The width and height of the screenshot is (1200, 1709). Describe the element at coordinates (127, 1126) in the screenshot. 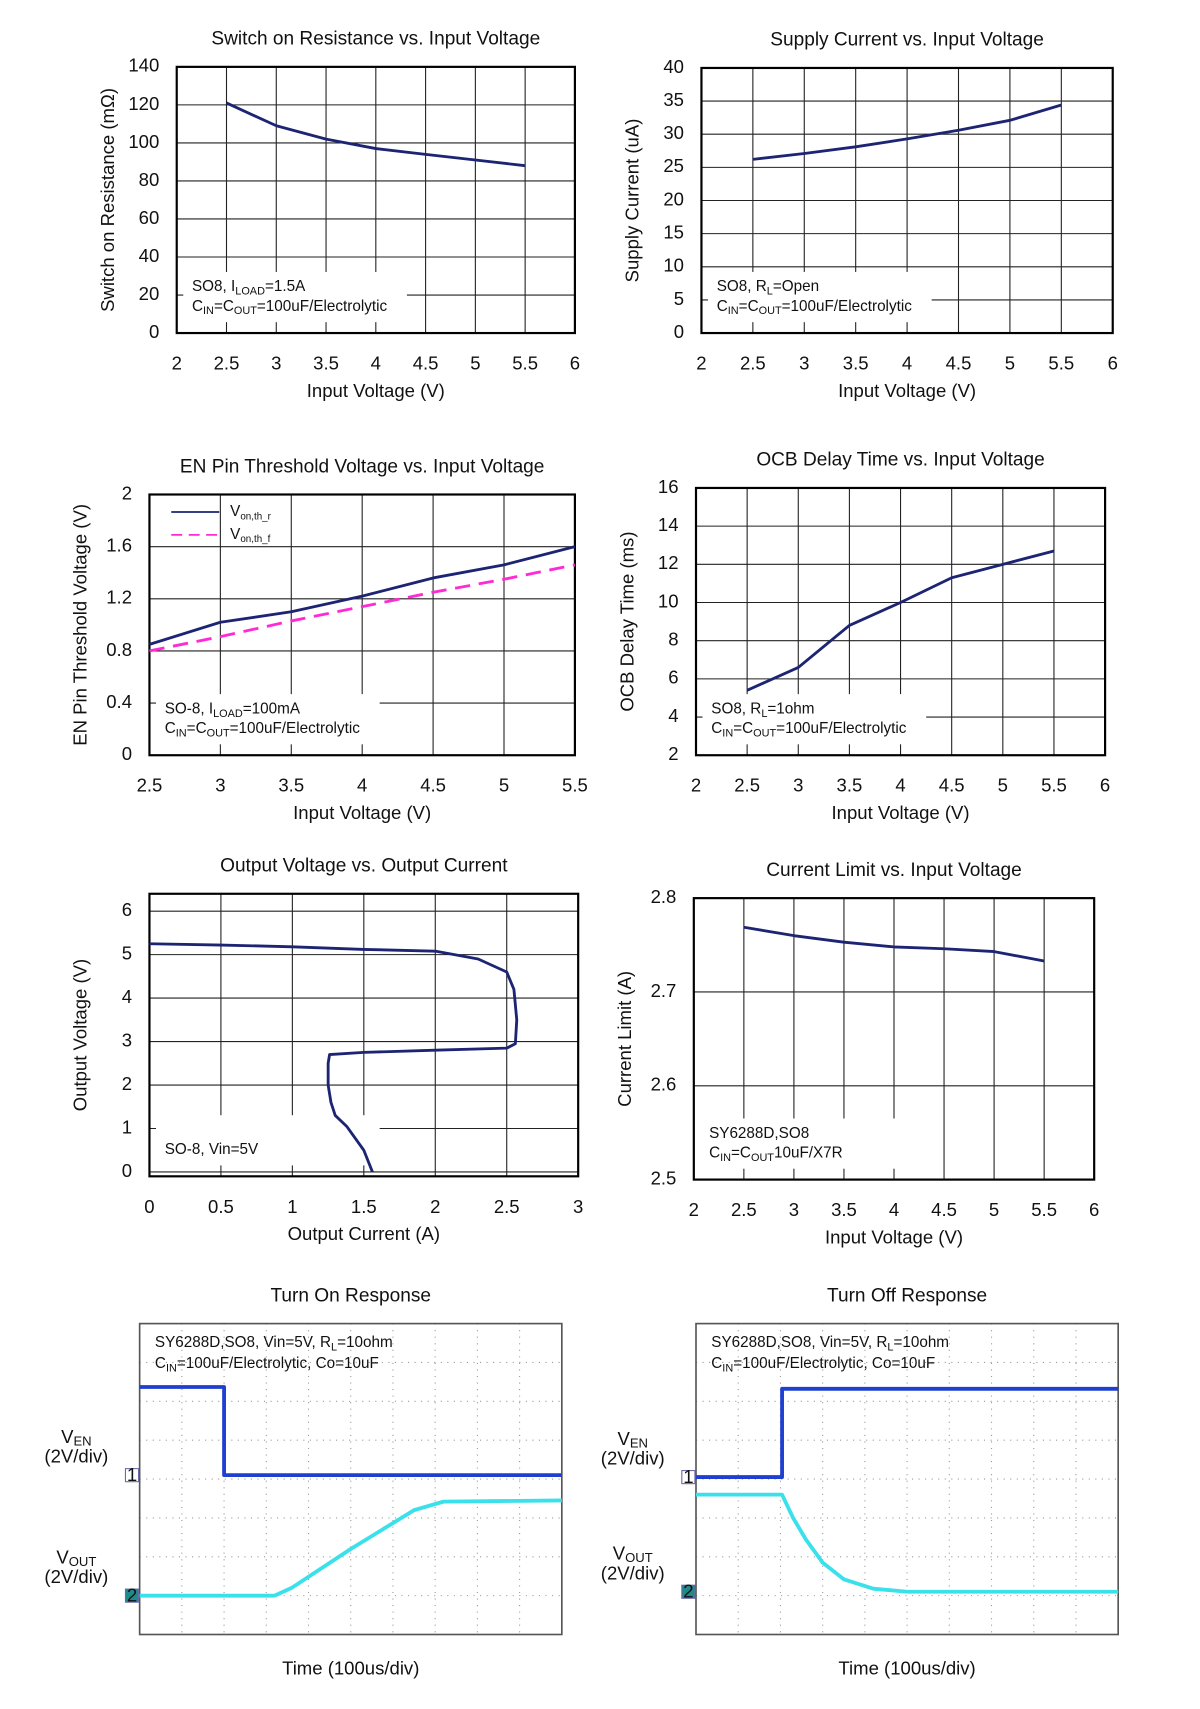

I see `y-tick-label: 1` at that location.